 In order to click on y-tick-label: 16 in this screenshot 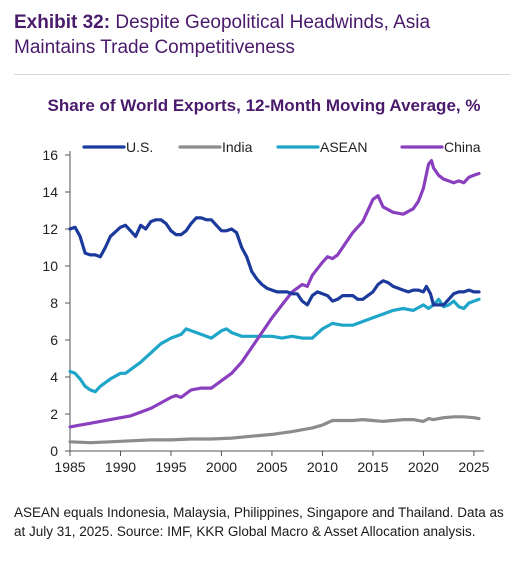, I will do `click(50, 155)`.